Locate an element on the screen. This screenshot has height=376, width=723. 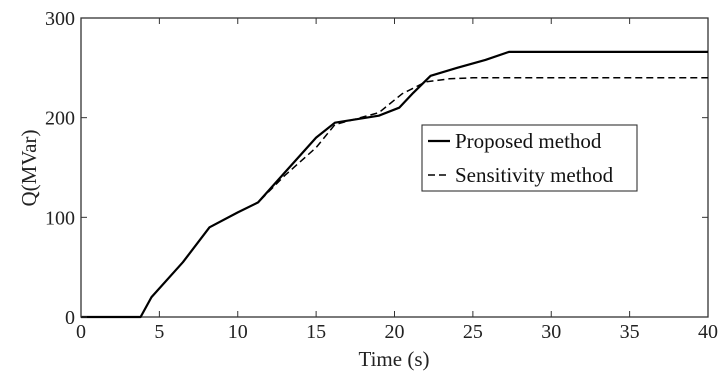
legend-label: Sensitivity method is located at coordinates (534, 175).